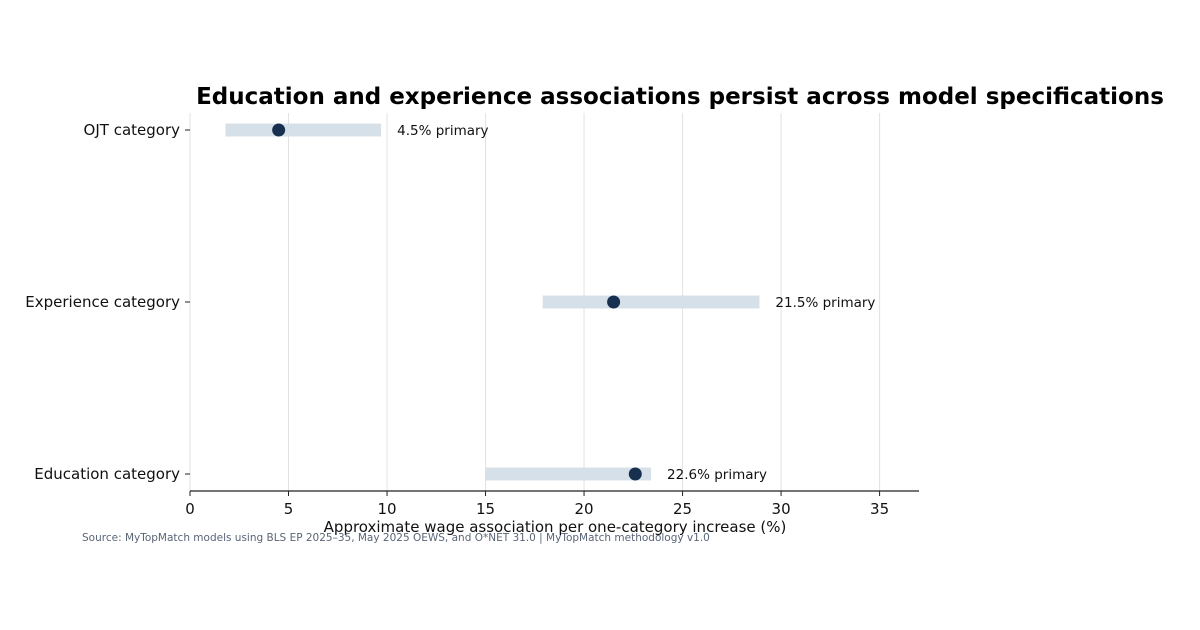 Image resolution: width=1200 pixels, height=630 pixels. I want to click on point-label: 21.5% primary, so click(825, 303).